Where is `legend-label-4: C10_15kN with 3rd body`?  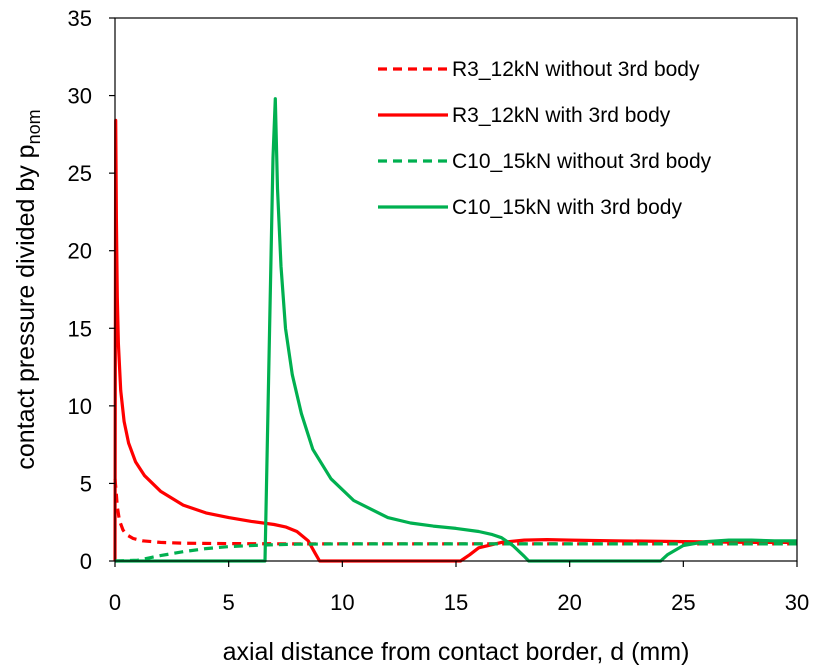 legend-label-4: C10_15kN with 3rd body is located at coordinates (567, 207).